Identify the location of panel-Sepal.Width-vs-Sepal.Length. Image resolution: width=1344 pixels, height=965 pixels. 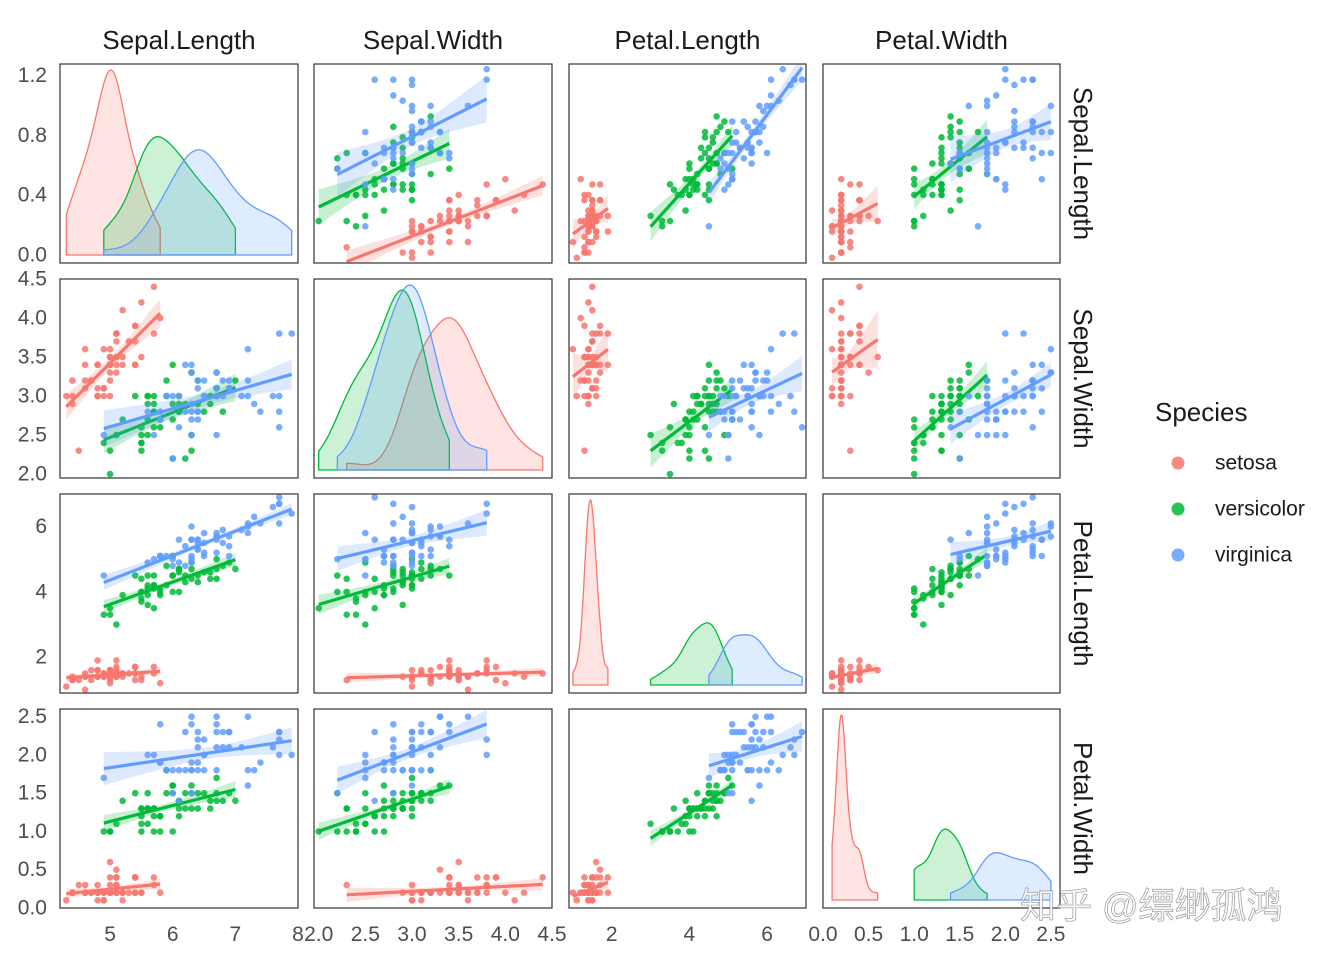
(179, 378).